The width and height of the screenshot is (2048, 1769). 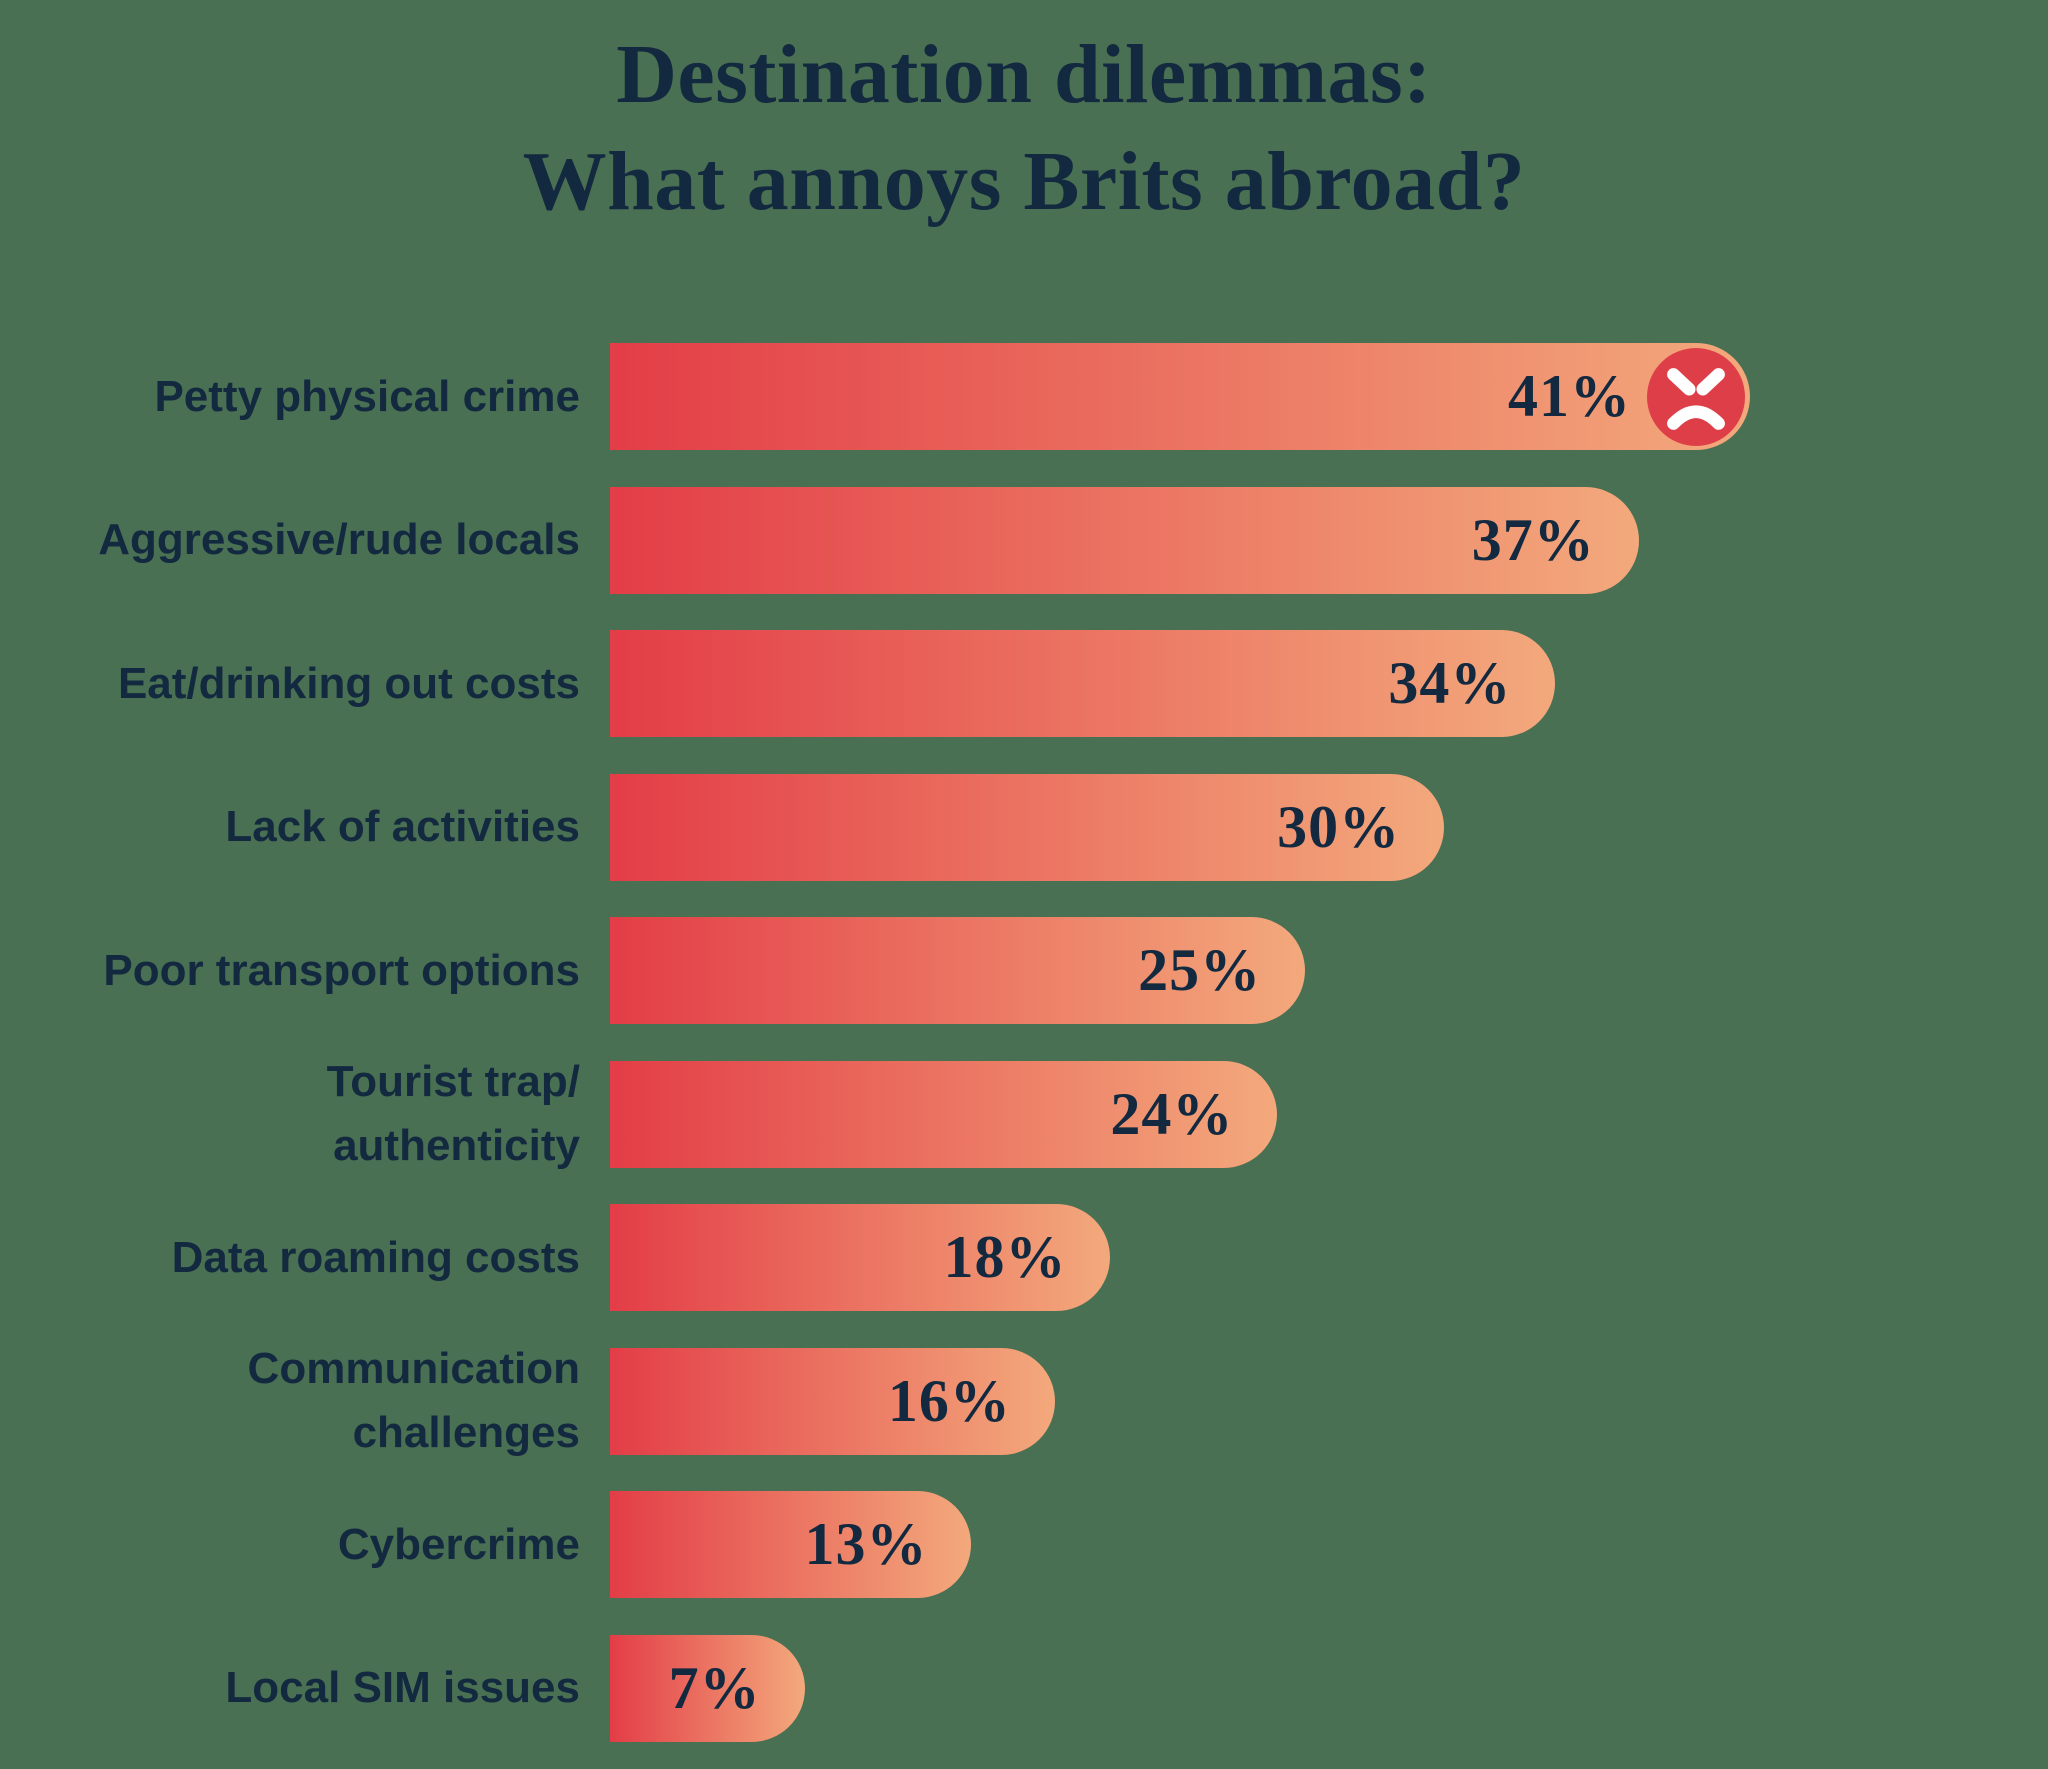 What do you see at coordinates (1124, 540) in the screenshot?
I see `bar: 37%` at bounding box center [1124, 540].